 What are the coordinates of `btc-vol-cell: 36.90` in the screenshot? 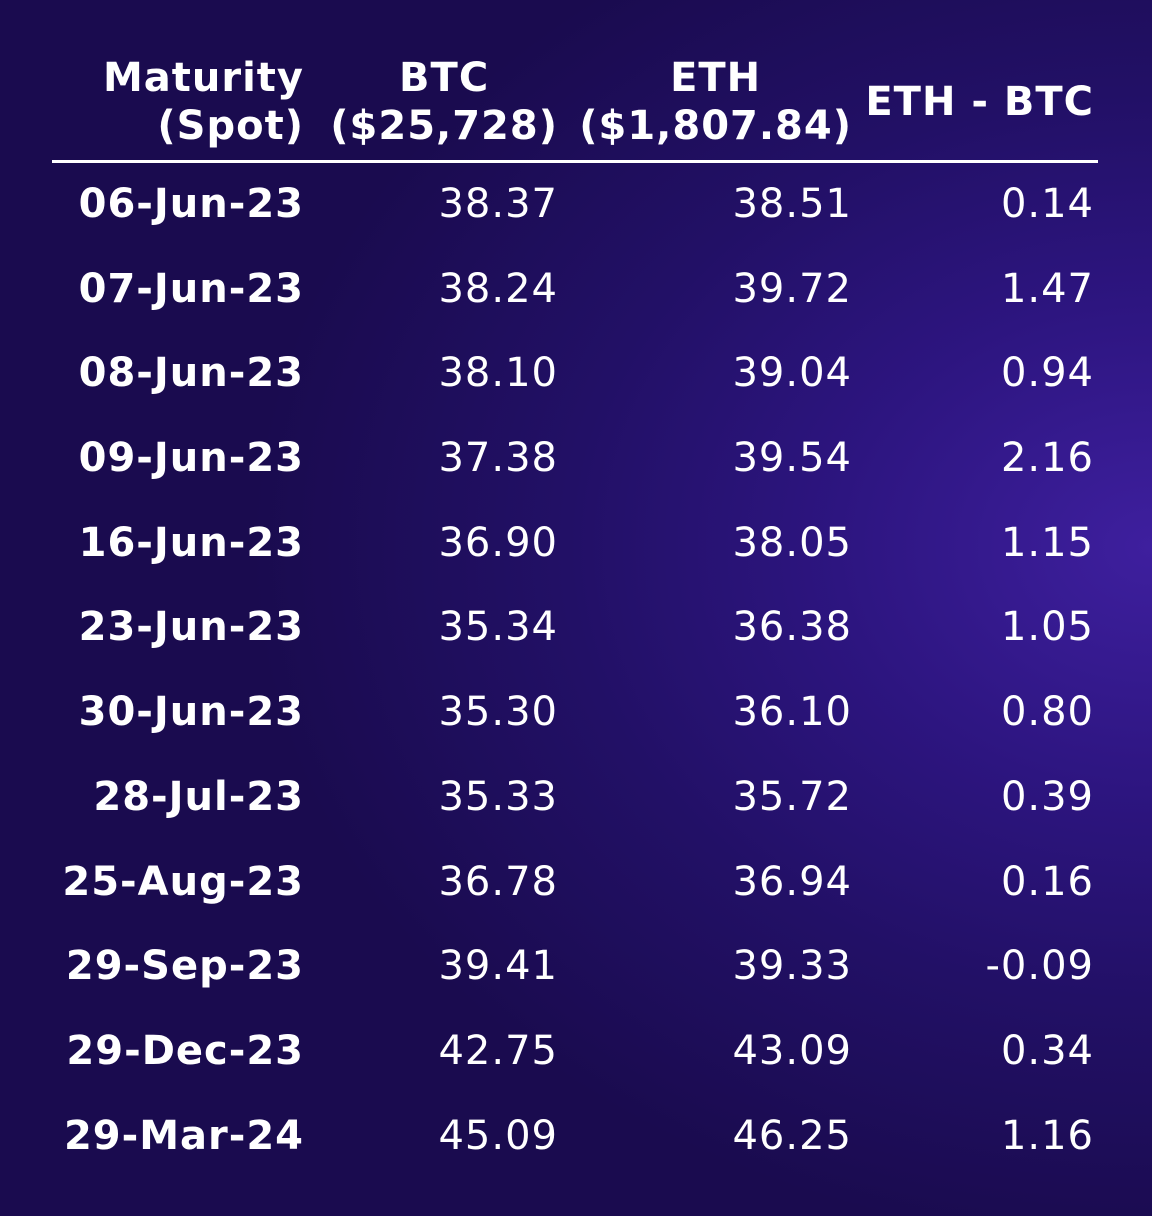 It's located at (498, 542).